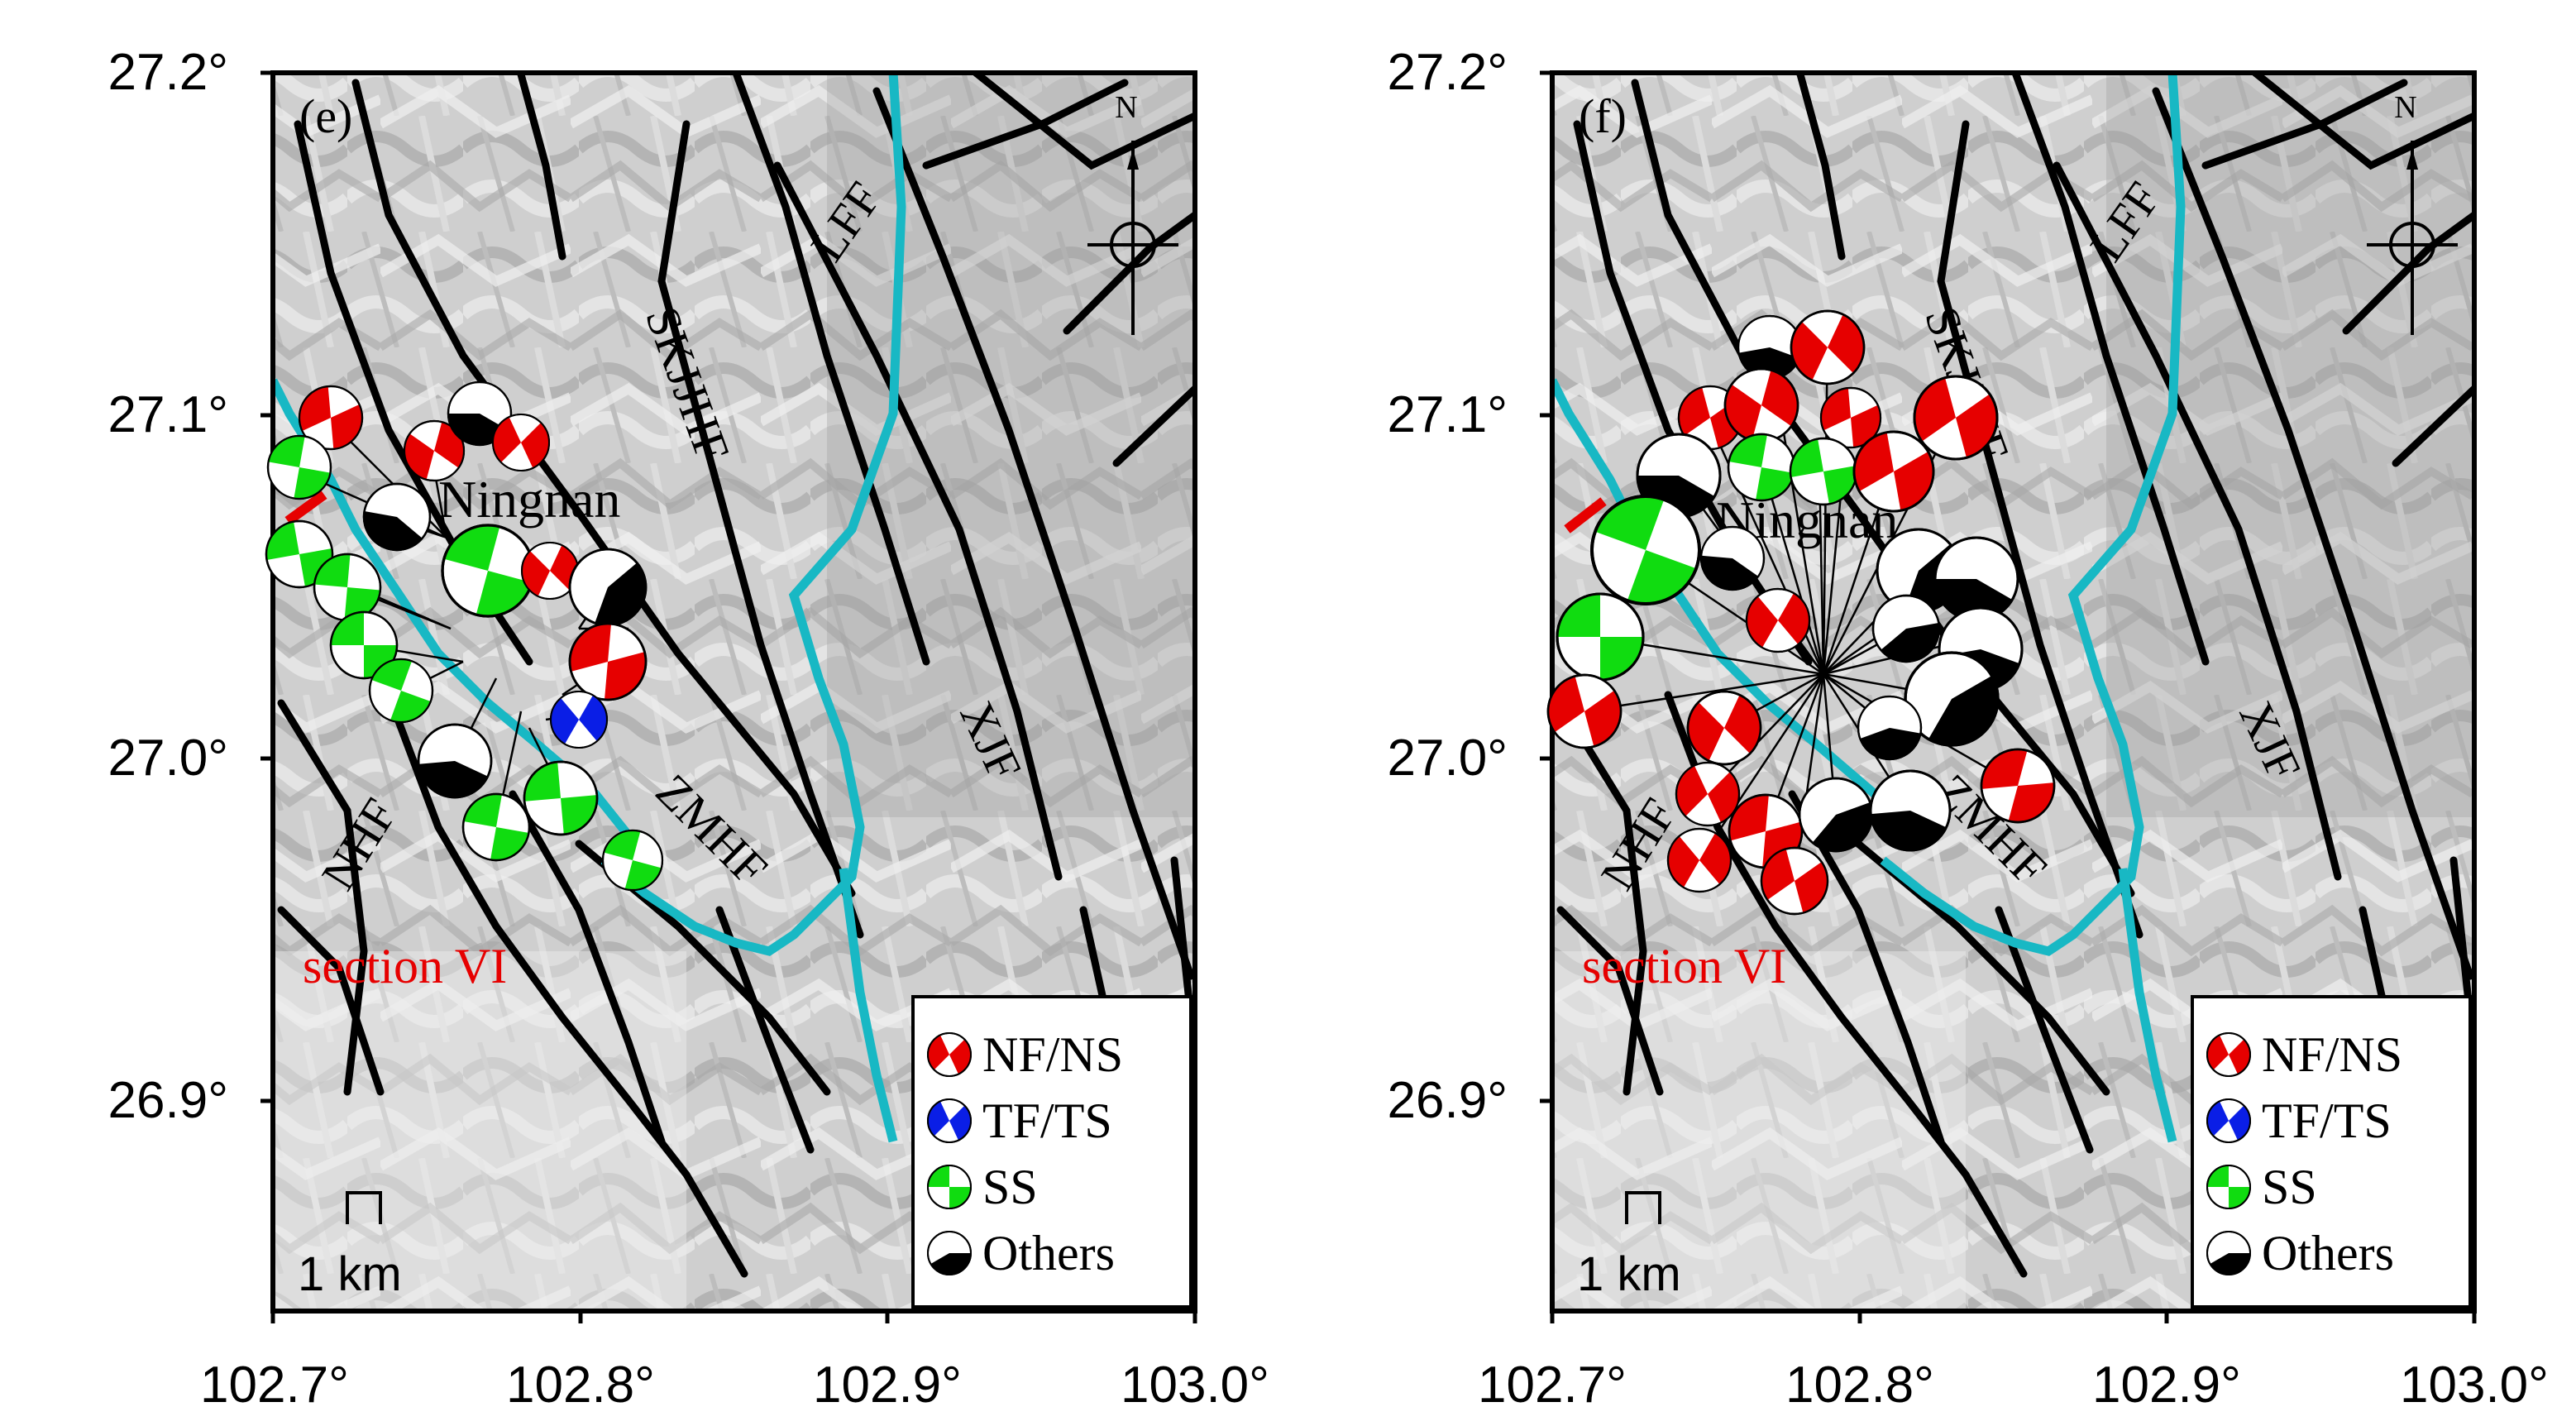 The width and height of the screenshot is (2576, 1426). What do you see at coordinates (1051, 1152) in the screenshot?
I see `legend-e: NF/NS TF/TS SS Others` at bounding box center [1051, 1152].